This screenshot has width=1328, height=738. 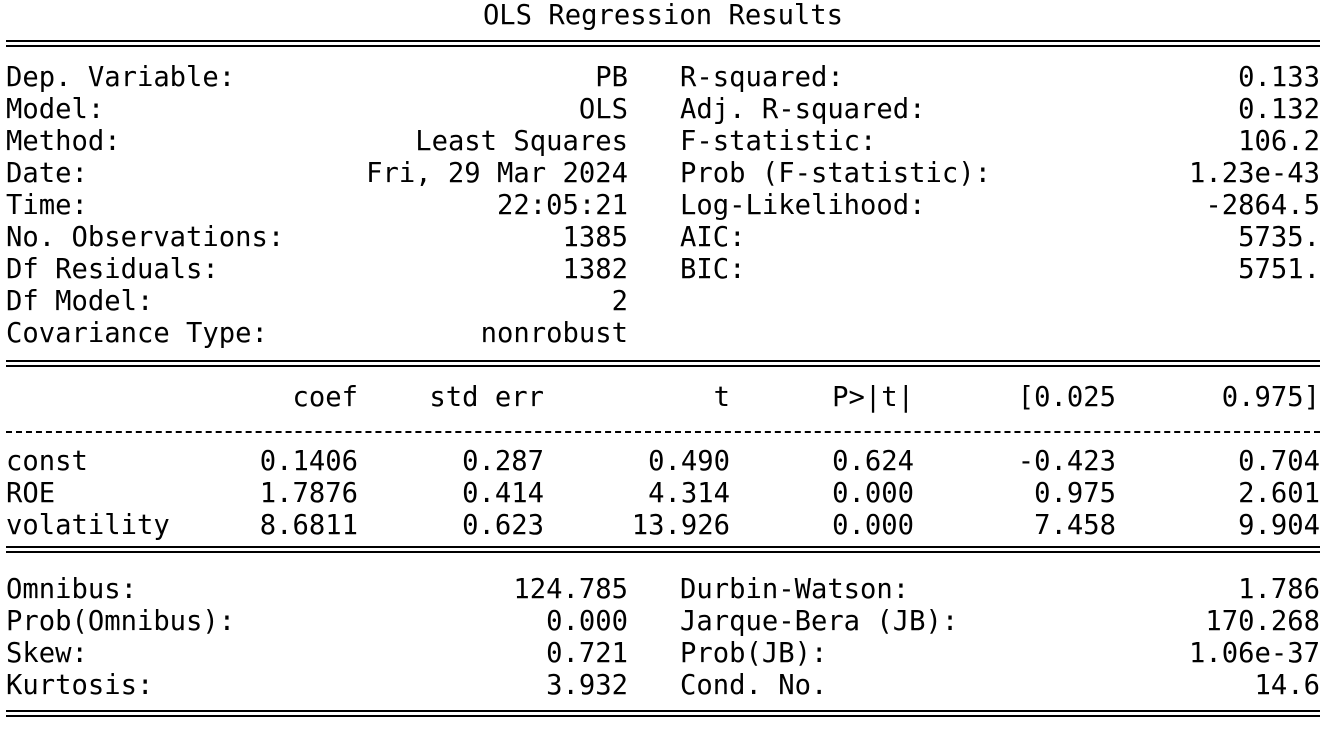 I want to click on table-row: ROE 1.7876 0.414 4.314 0.000 0.975 2.601, so click(x=663, y=494).